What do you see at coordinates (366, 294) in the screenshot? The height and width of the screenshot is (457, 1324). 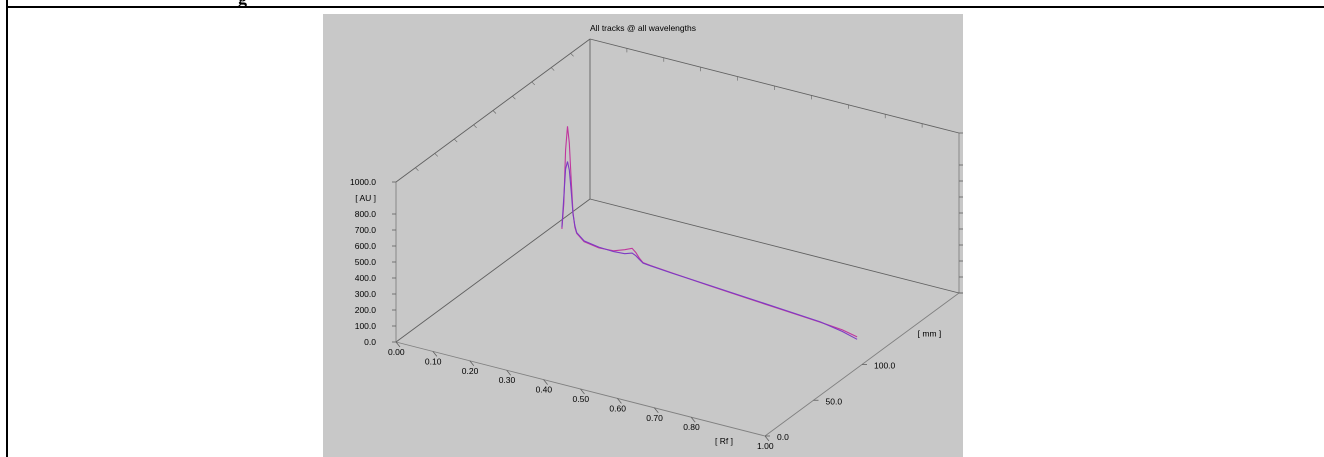 I see `z-tick-label-left: 300.0` at bounding box center [366, 294].